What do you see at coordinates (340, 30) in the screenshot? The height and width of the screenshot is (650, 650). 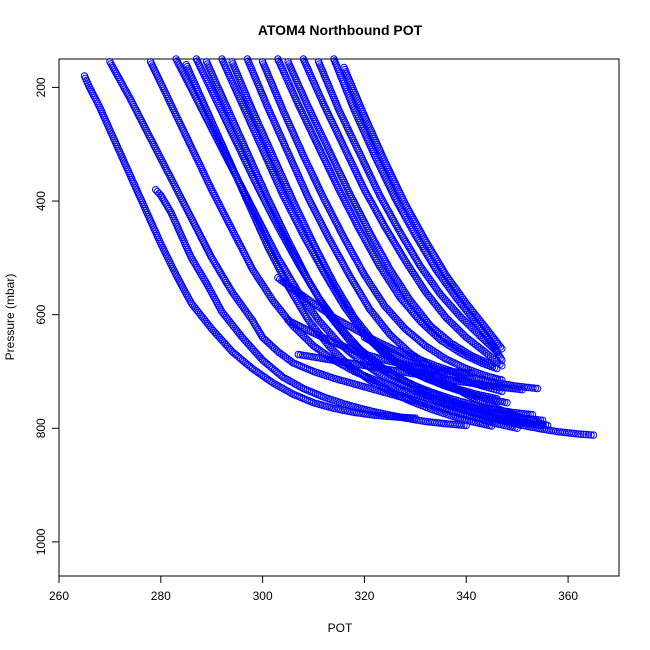 I see `chart-title: ATOM4 Northbound POT` at bounding box center [340, 30].